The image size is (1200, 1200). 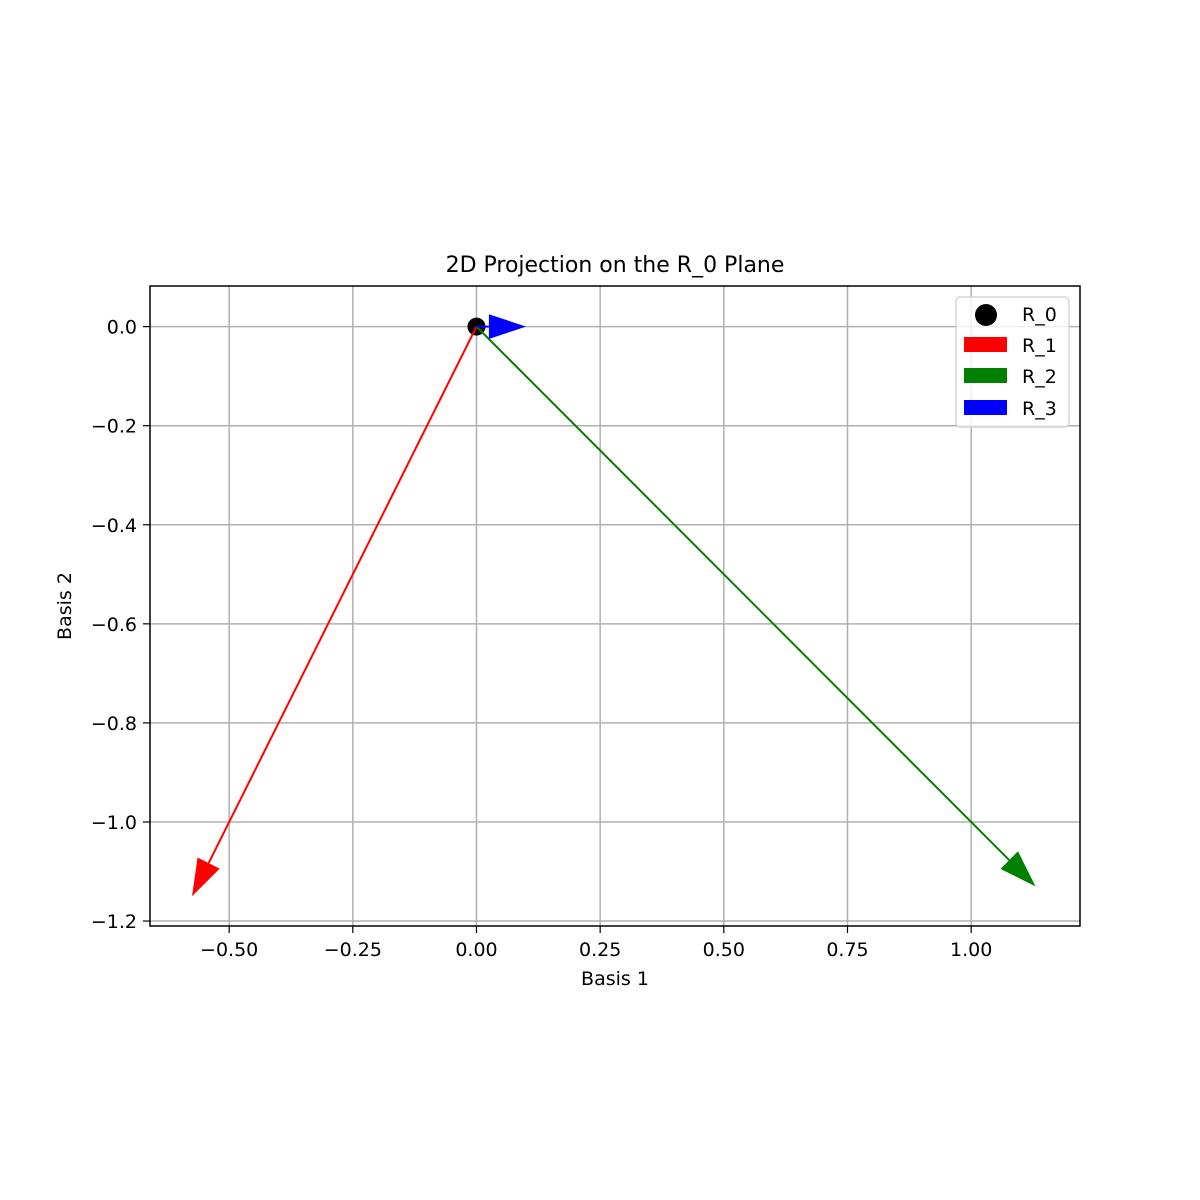 I want to click on legend-marker-r2, so click(x=985, y=375).